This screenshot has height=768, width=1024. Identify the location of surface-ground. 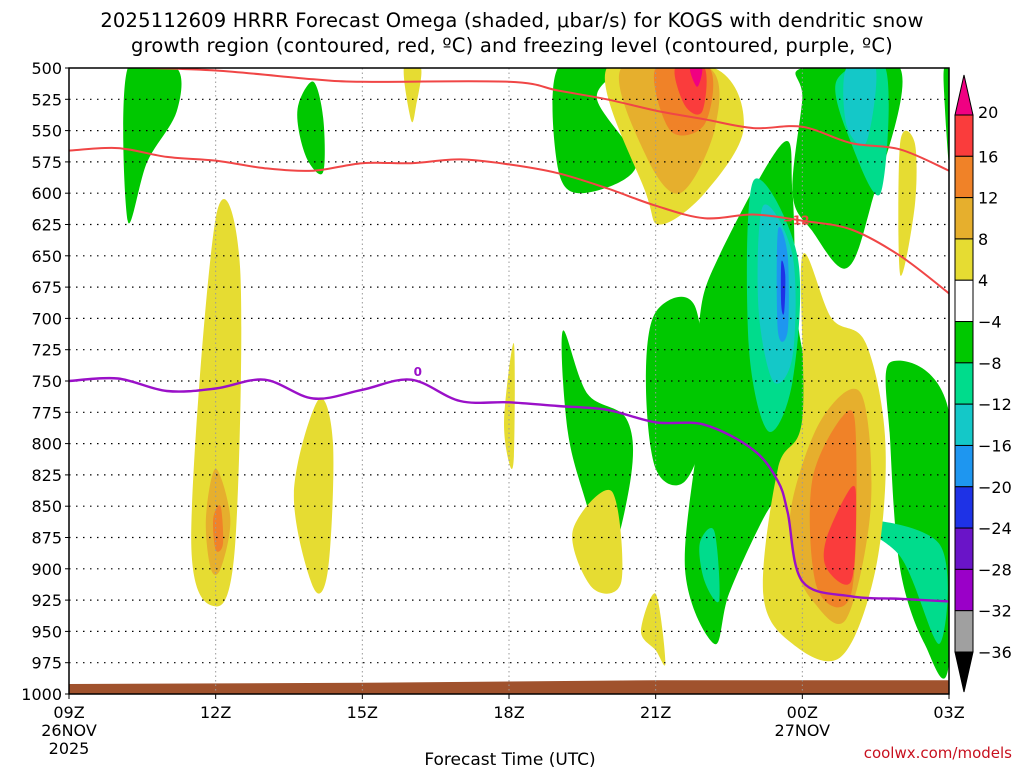
(509, 687).